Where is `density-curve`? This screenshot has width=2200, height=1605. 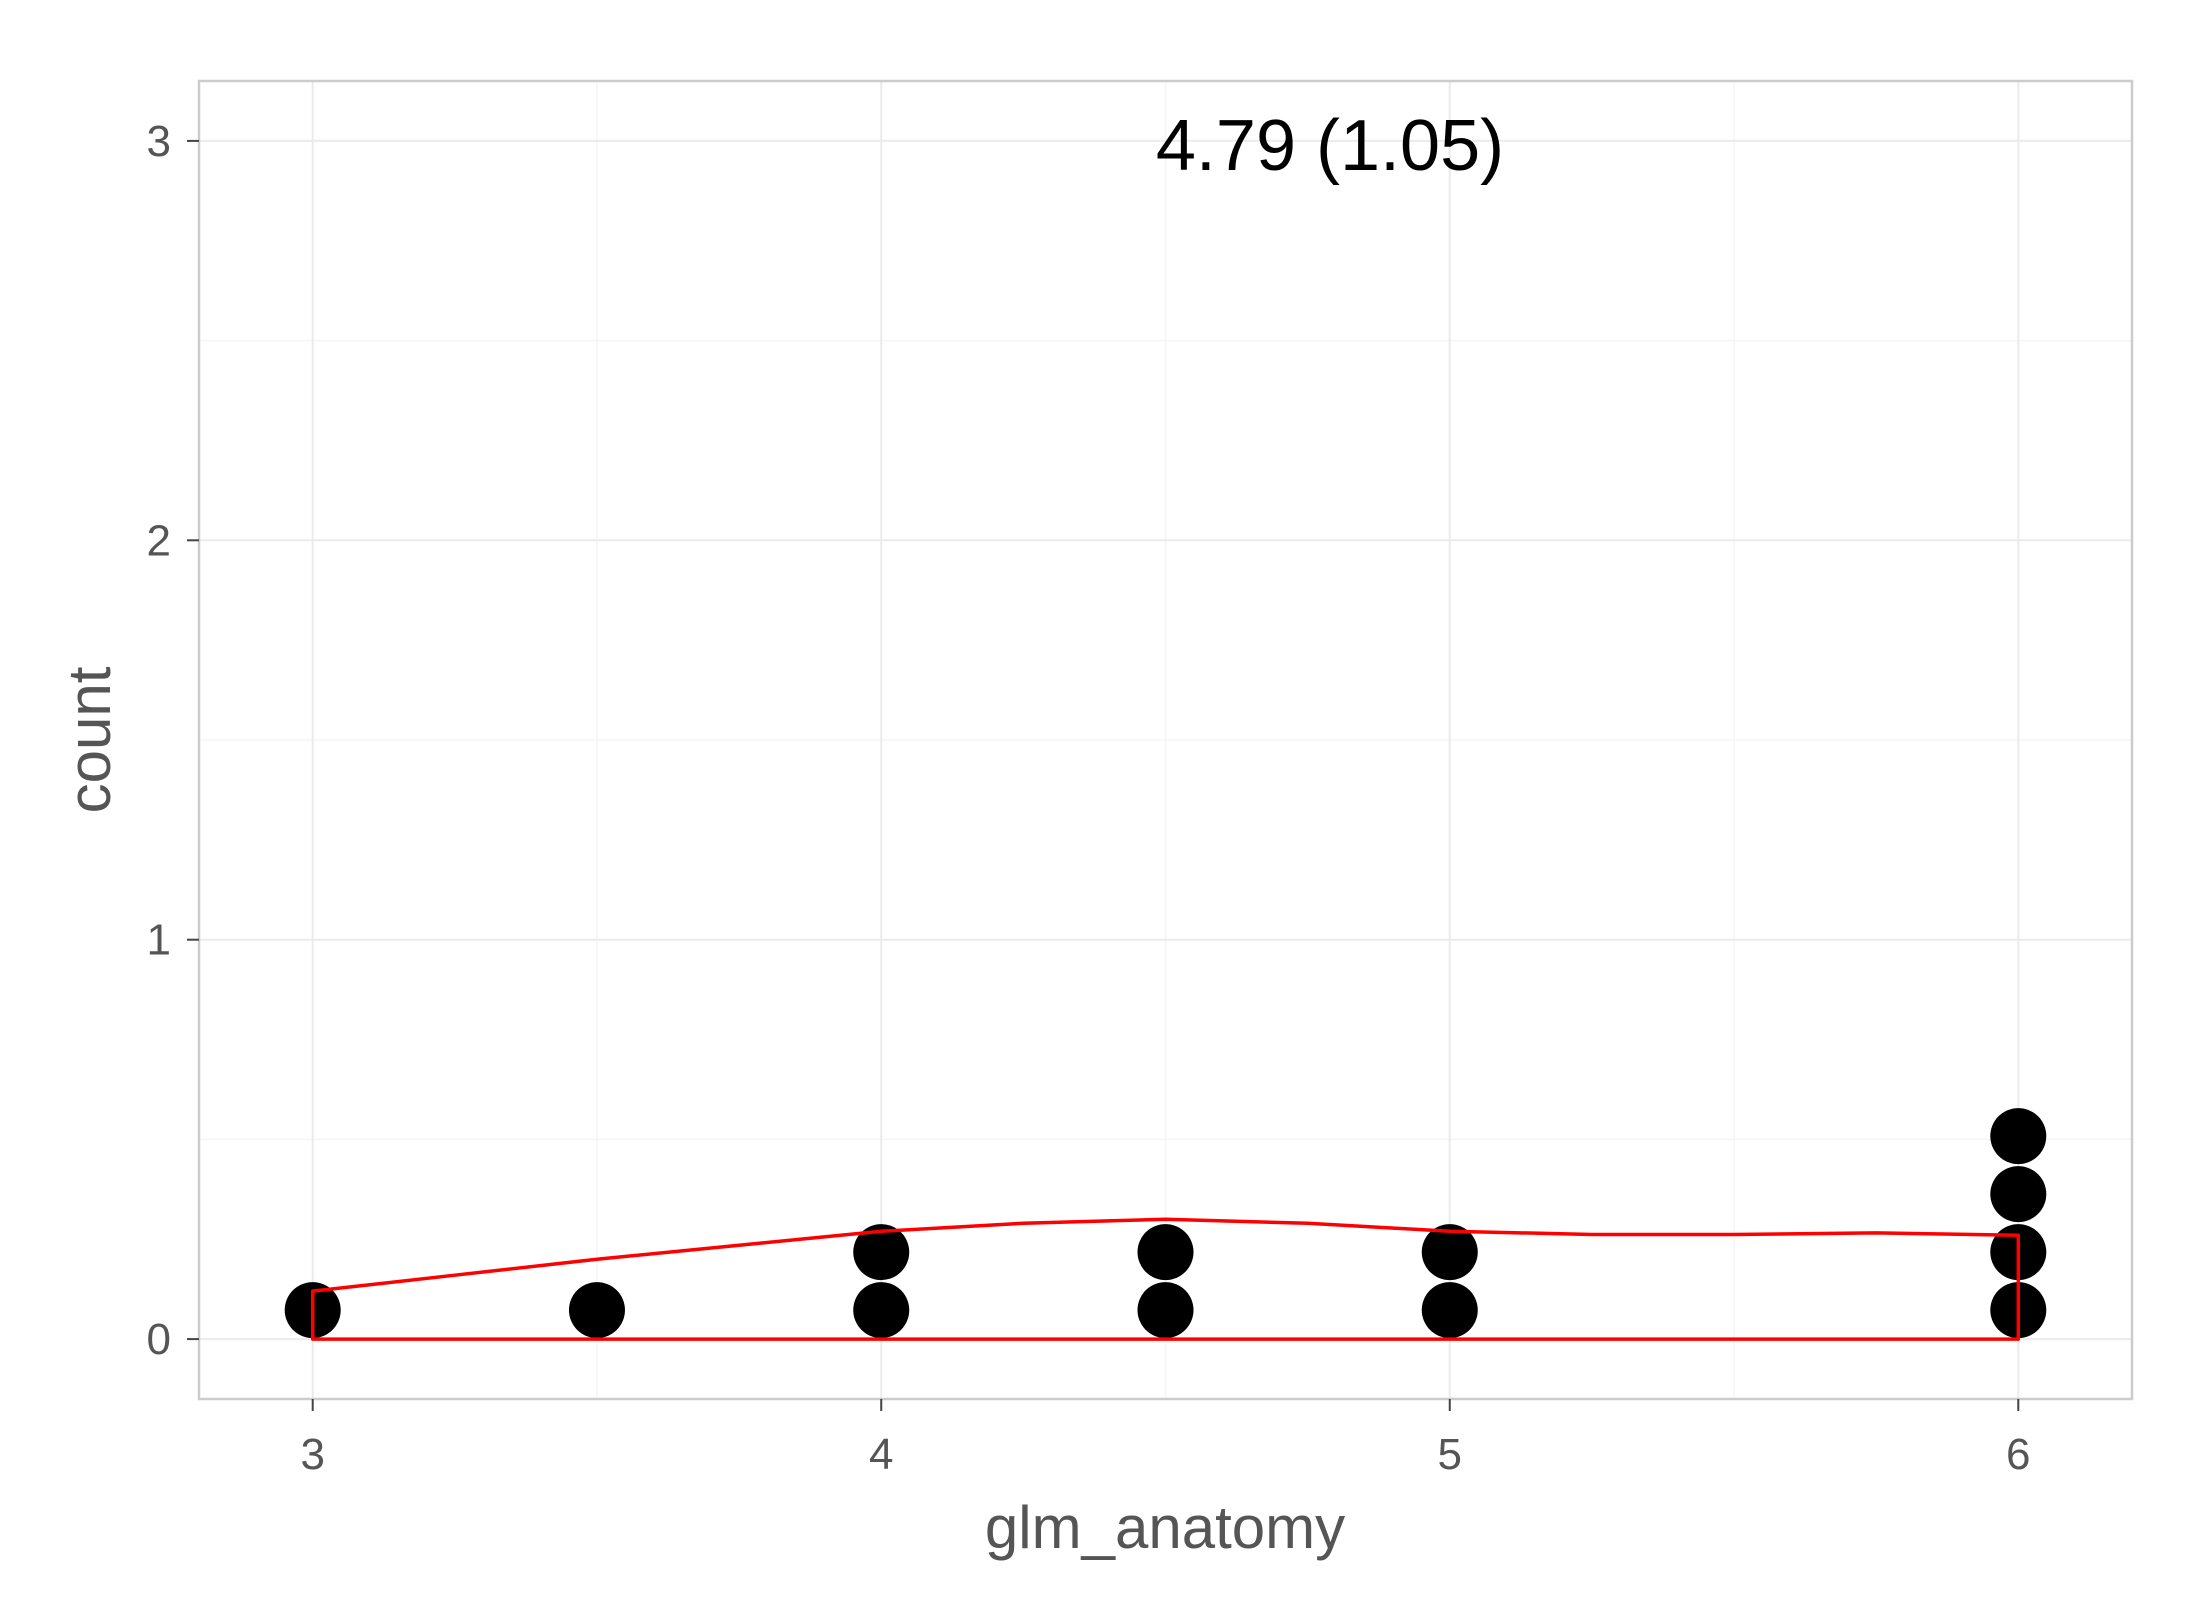 density-curve is located at coordinates (1165, 1279).